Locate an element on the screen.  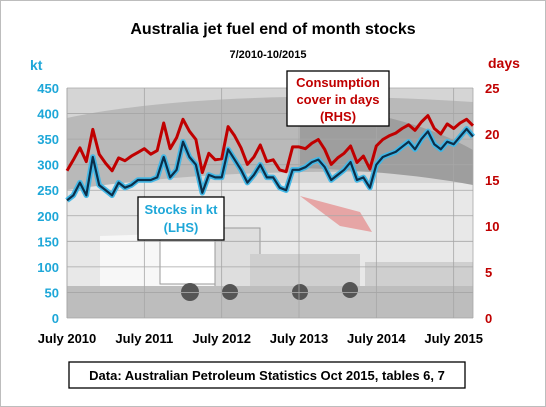
right-tick-label: 20 is located at coordinates (492, 134).